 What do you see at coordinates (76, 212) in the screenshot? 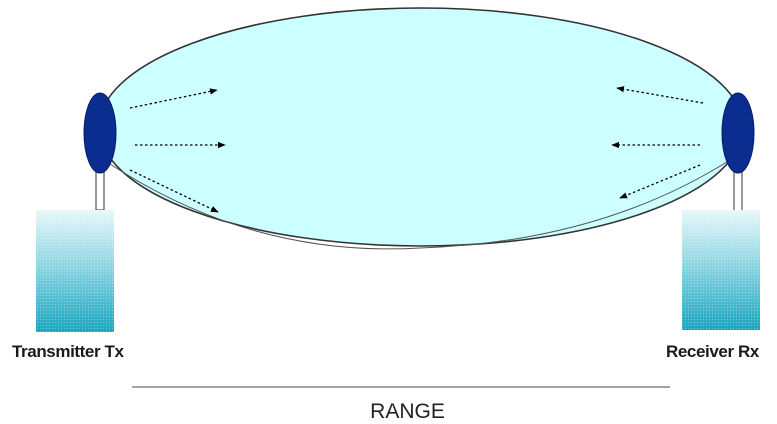
I see `transmitter-device` at bounding box center [76, 212].